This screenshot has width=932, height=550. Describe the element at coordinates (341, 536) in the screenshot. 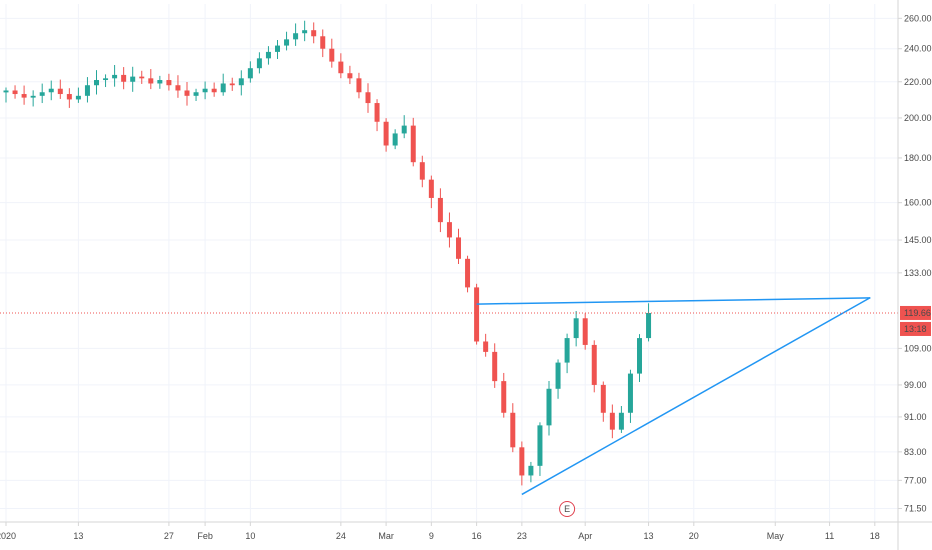

I see `time-tick-label: 24` at that location.